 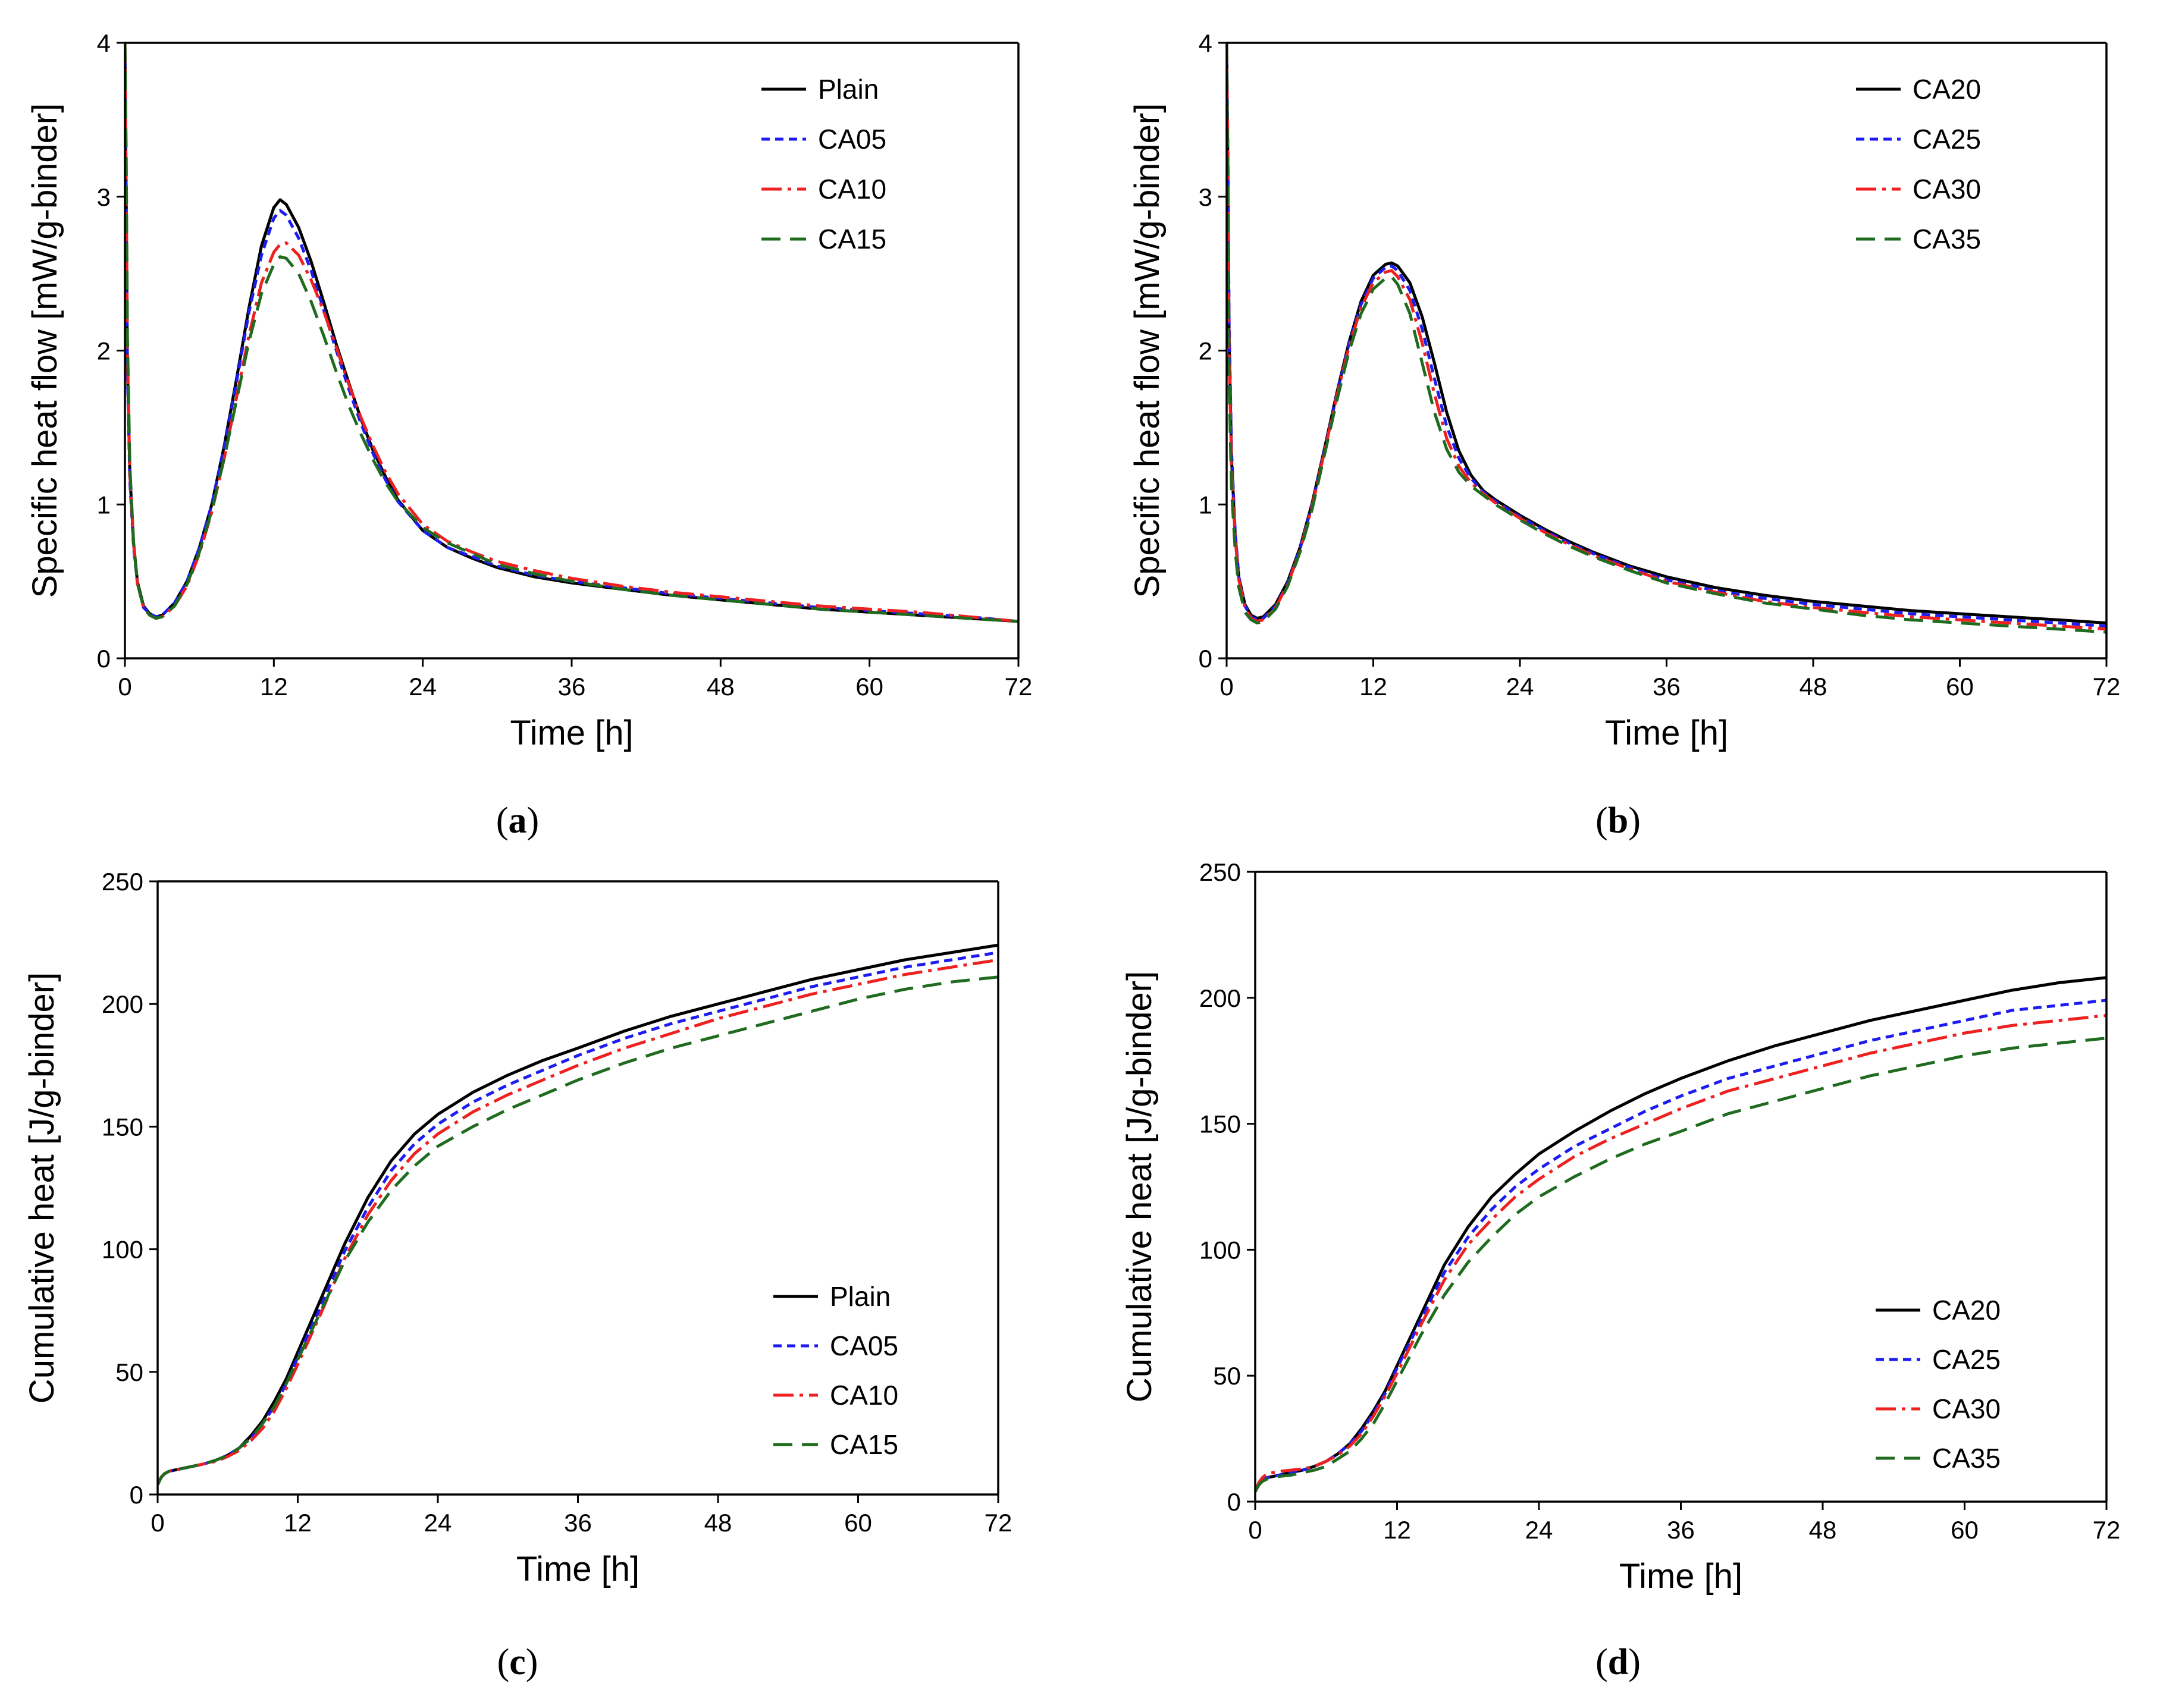 I want to click on panel-caption: (c), so click(x=517, y=1662).